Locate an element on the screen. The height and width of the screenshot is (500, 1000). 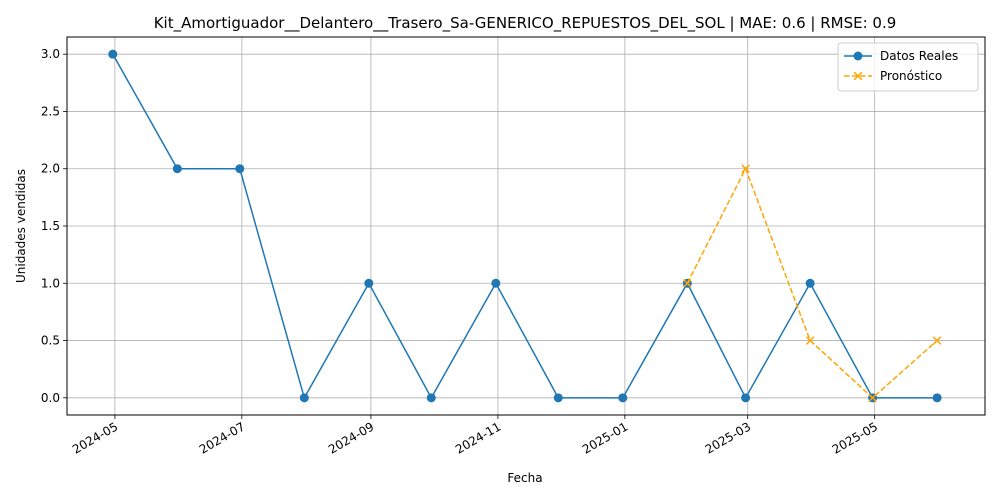
legend-label-actual: Datos Reales is located at coordinates (919, 56).